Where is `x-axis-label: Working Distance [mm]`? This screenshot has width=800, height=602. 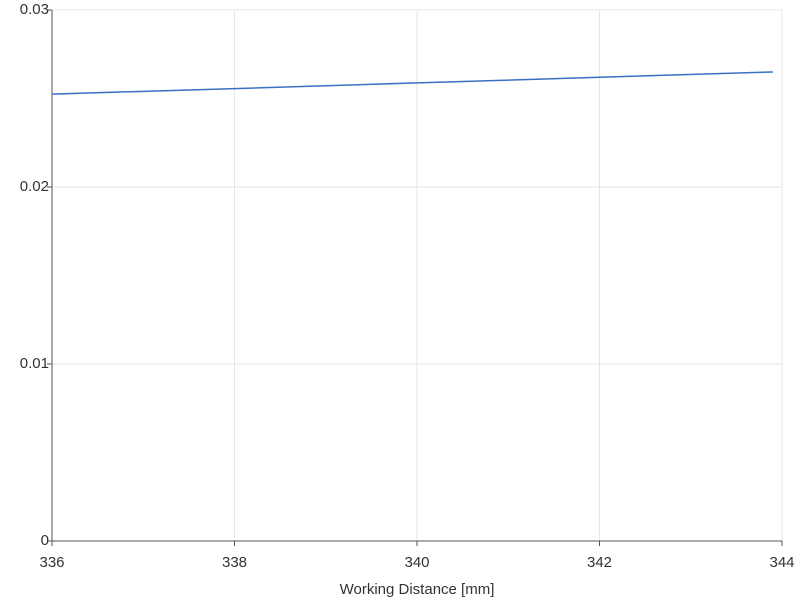
x-axis-label: Working Distance [mm] is located at coordinates (417, 589).